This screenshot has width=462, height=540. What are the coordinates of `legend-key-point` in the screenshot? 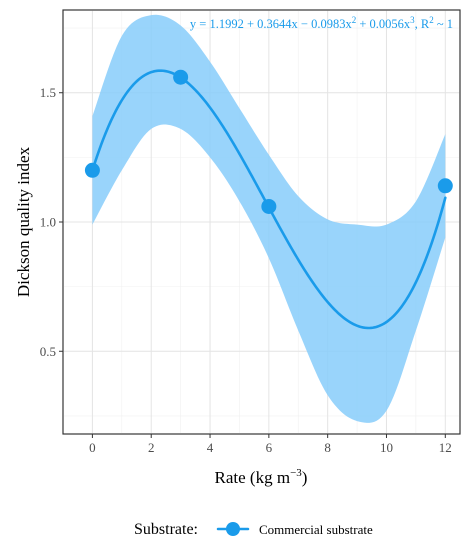 It's located at (233, 529).